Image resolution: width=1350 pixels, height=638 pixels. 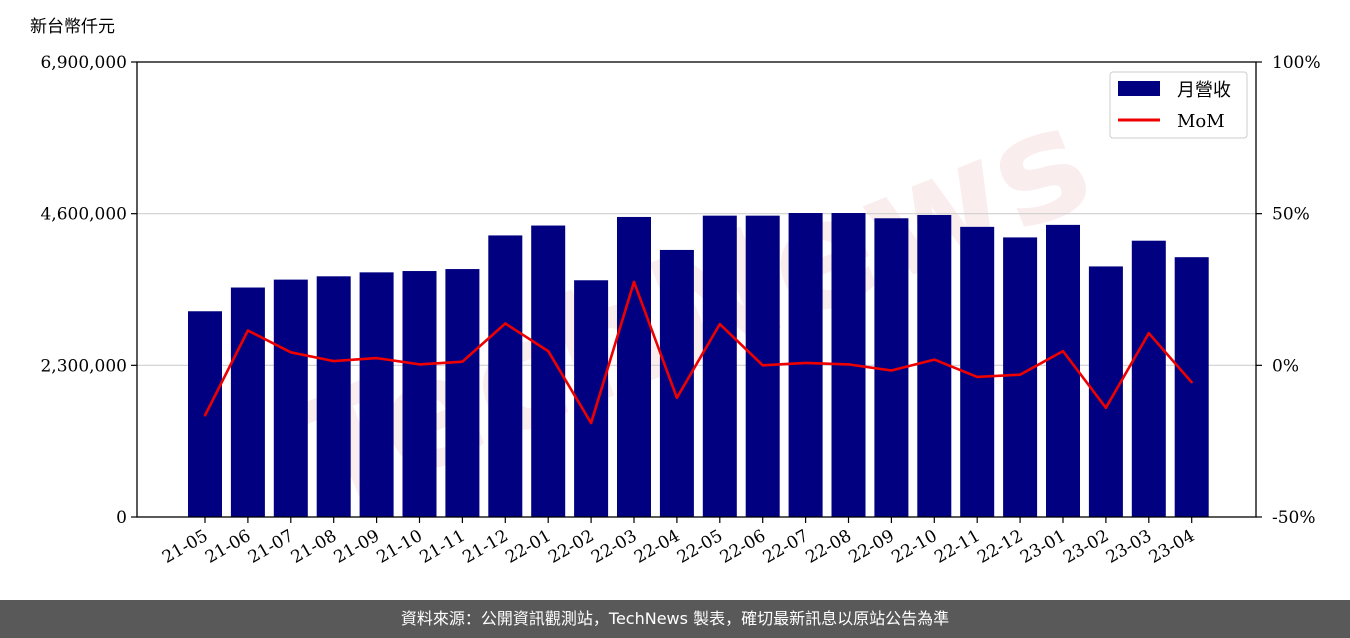 What do you see at coordinates (1043, 547) in the screenshot?
I see `x-tick-label: 23-01` at bounding box center [1043, 547].